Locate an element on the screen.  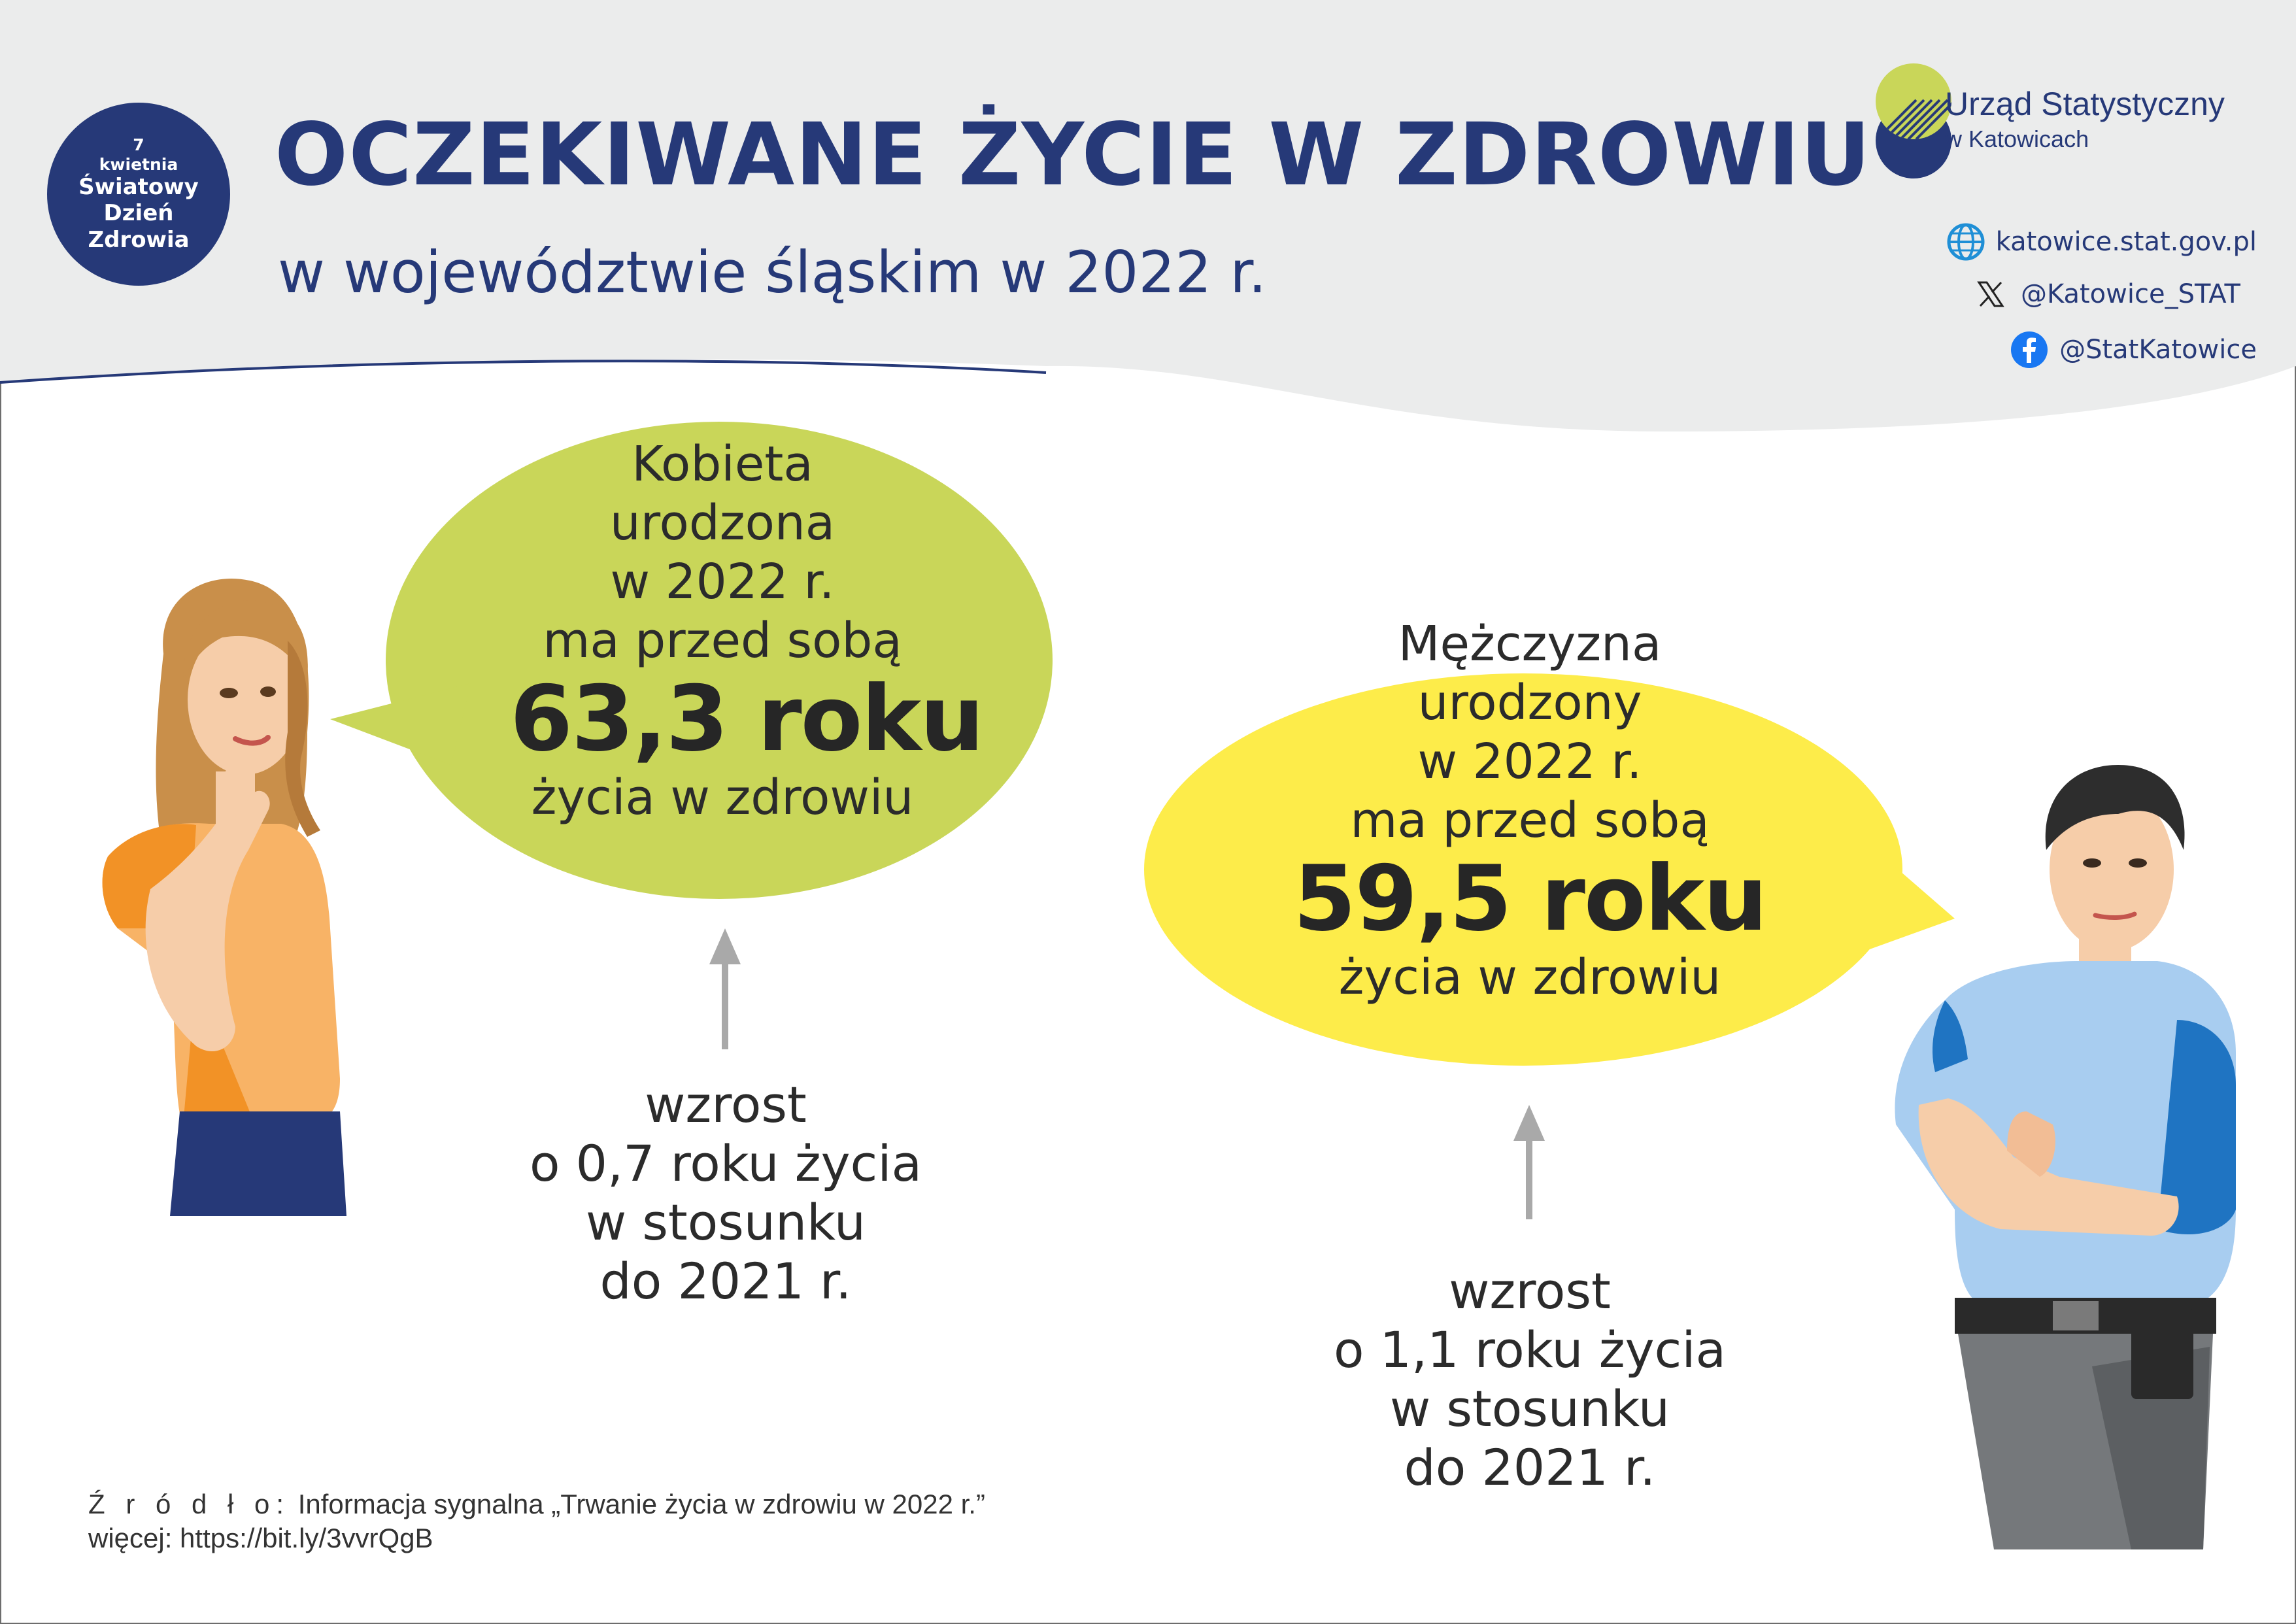
woman-increase-1: wzrost is located at coordinates (726, 1104).